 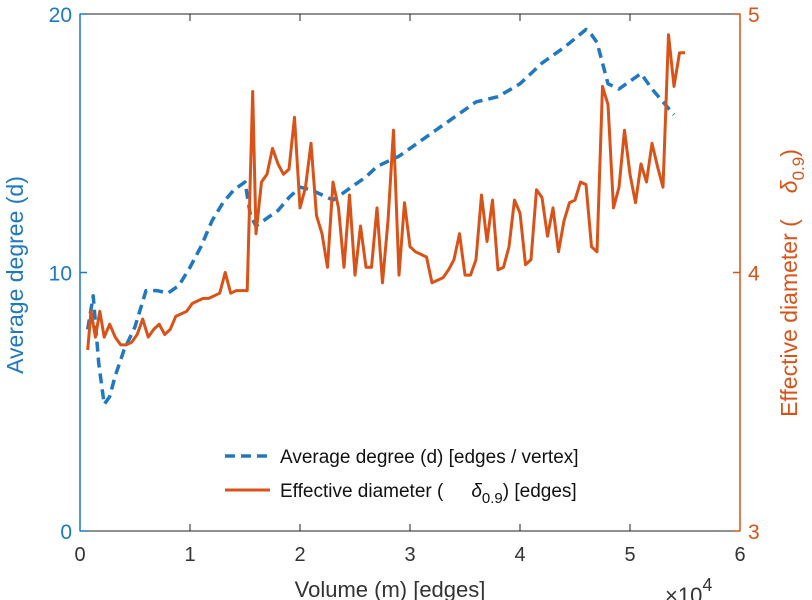 What do you see at coordinates (409, 555) in the screenshot?
I see `x-tick-label: 3` at bounding box center [409, 555].